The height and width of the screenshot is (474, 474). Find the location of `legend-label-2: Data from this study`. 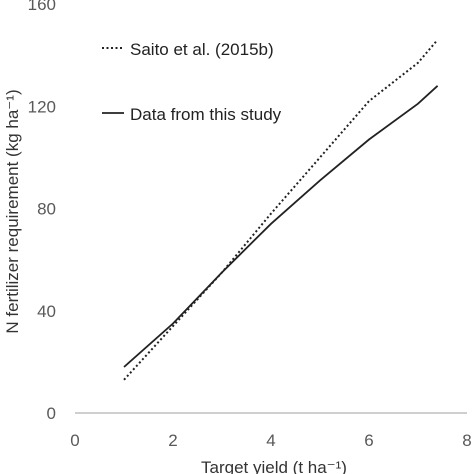

legend-label-2: Data from this study is located at coordinates (206, 114).